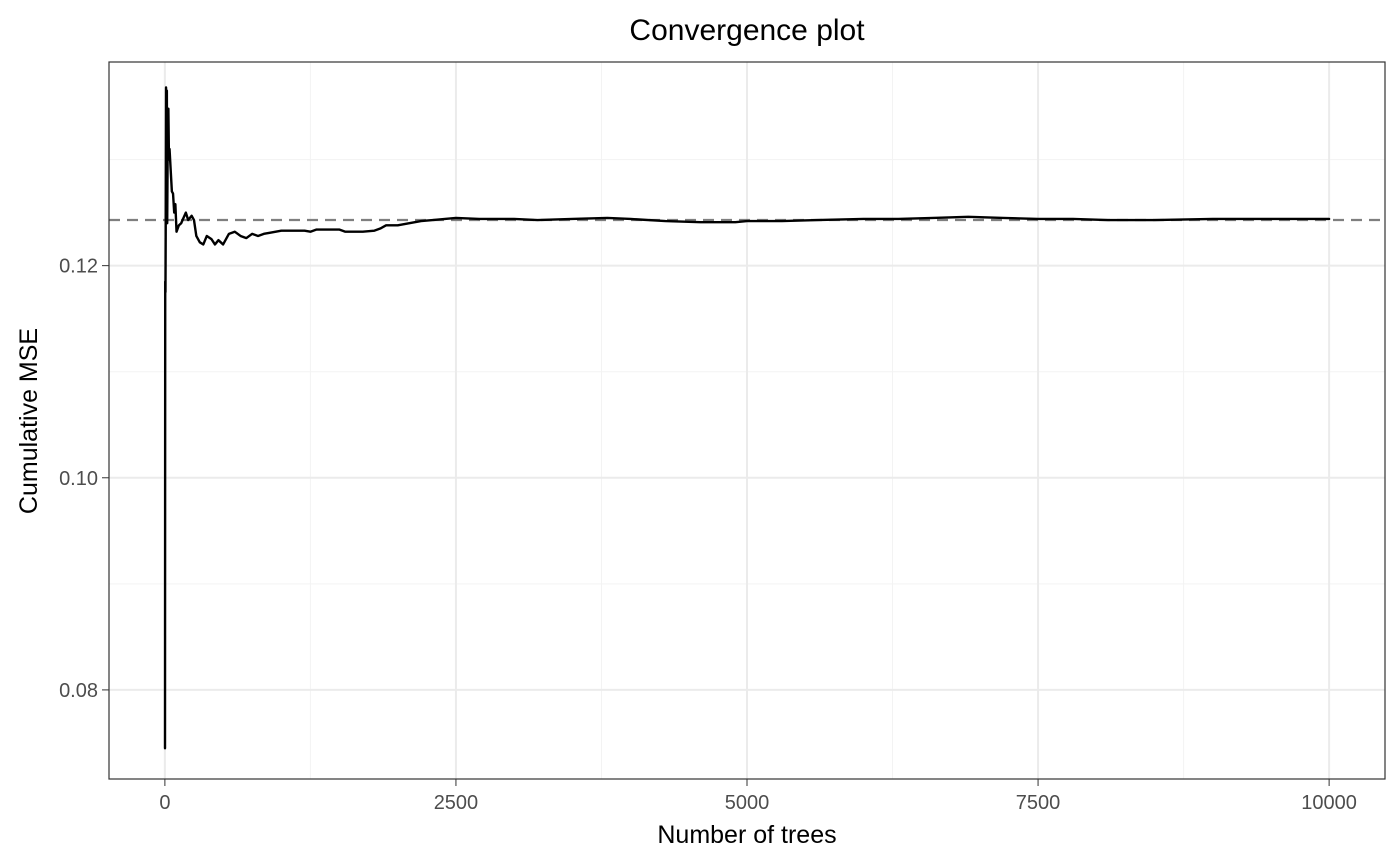  What do you see at coordinates (747, 30) in the screenshot?
I see `chart-title: Convergence plot` at bounding box center [747, 30].